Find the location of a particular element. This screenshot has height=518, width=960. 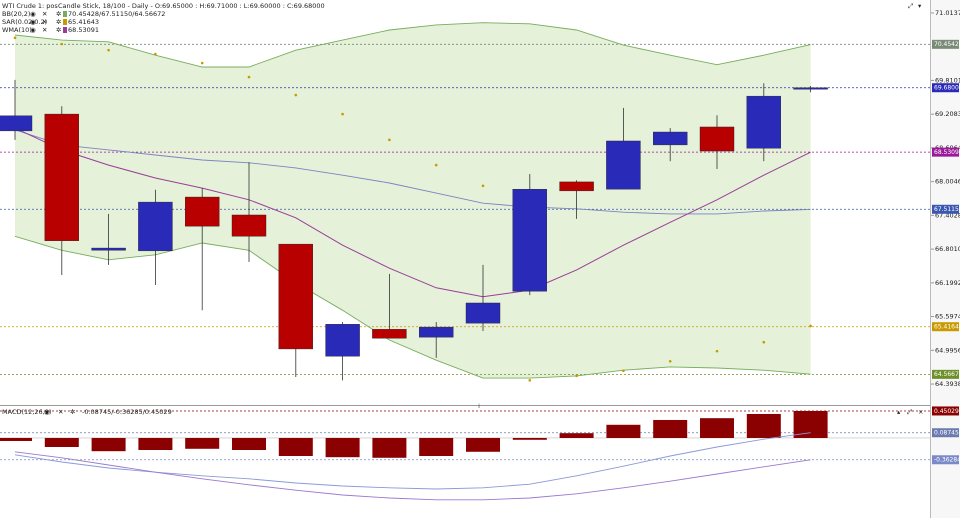

menu-icon: ▾ is located at coordinates (920, 6).